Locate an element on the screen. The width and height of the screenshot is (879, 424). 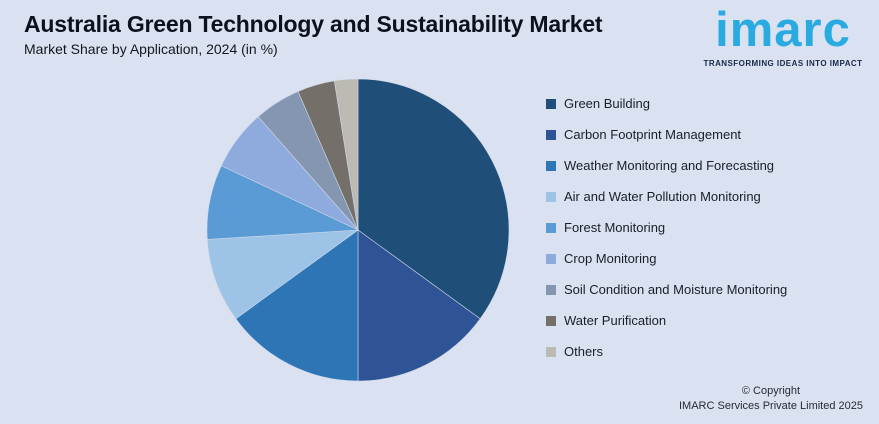
pie-slice-others is located at coordinates (346, 154).